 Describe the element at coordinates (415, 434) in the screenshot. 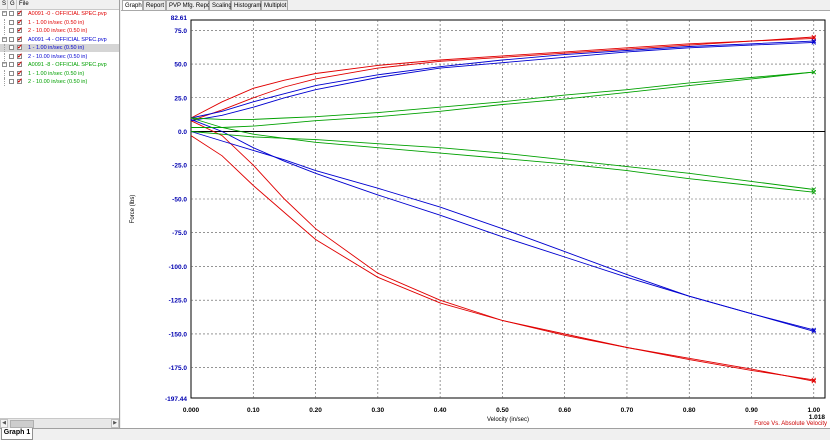

I see `bottom-strip` at that location.